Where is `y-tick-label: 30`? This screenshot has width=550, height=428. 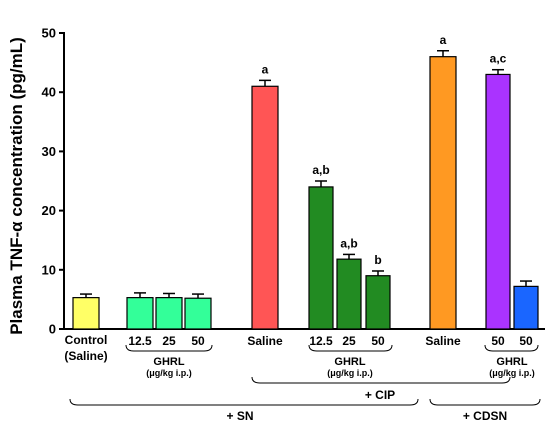 y-tick-label: 30 is located at coordinates (49, 151).